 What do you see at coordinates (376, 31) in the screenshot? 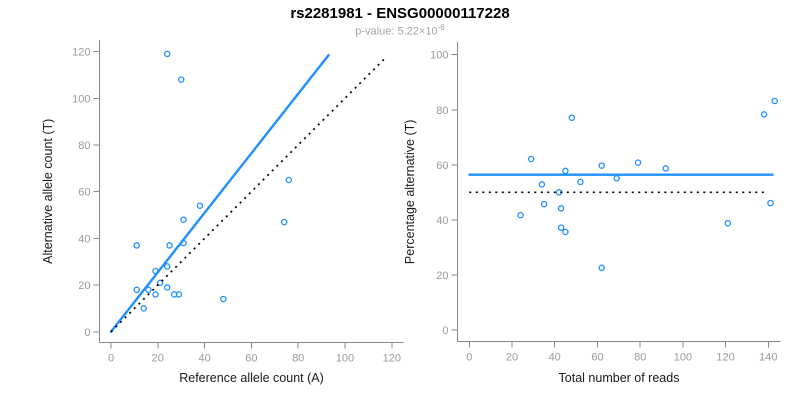
I see `pvalue-prefix: p-value:` at bounding box center [376, 31].